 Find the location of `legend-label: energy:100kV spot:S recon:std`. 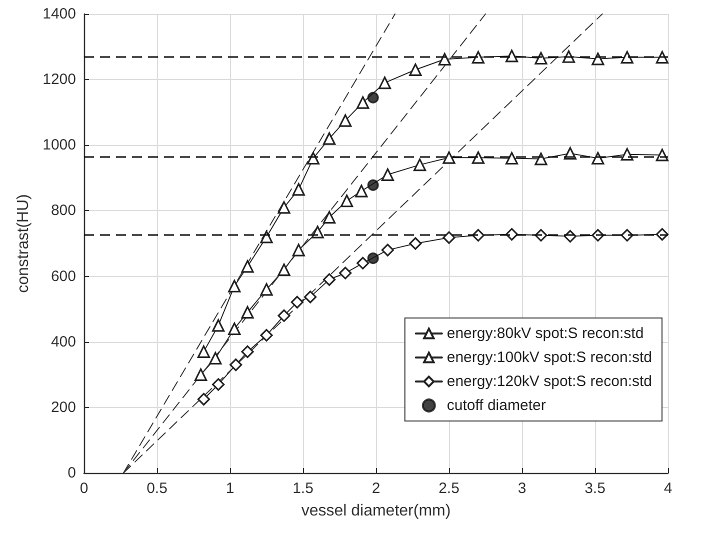

legend-label: energy:100kV spot:S recon:std is located at coordinates (549, 357).